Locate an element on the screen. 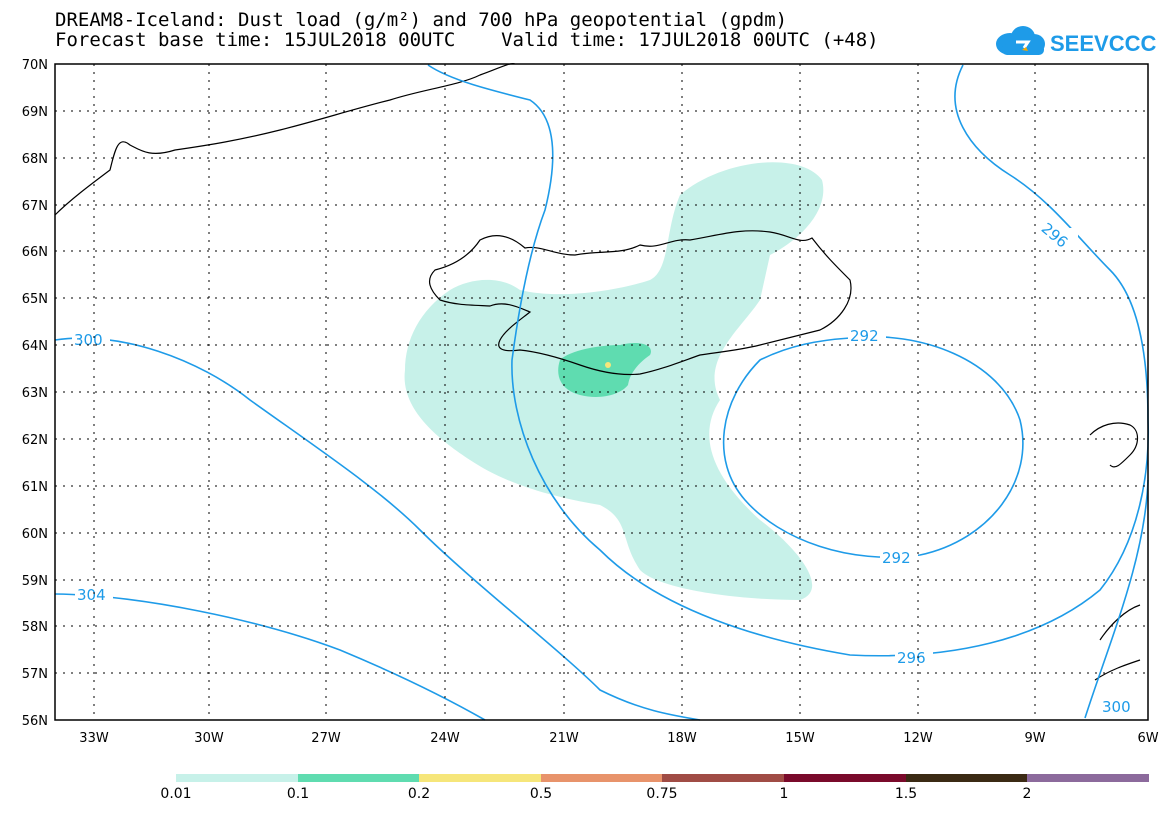  lon-label: 21W is located at coordinates (564, 738).